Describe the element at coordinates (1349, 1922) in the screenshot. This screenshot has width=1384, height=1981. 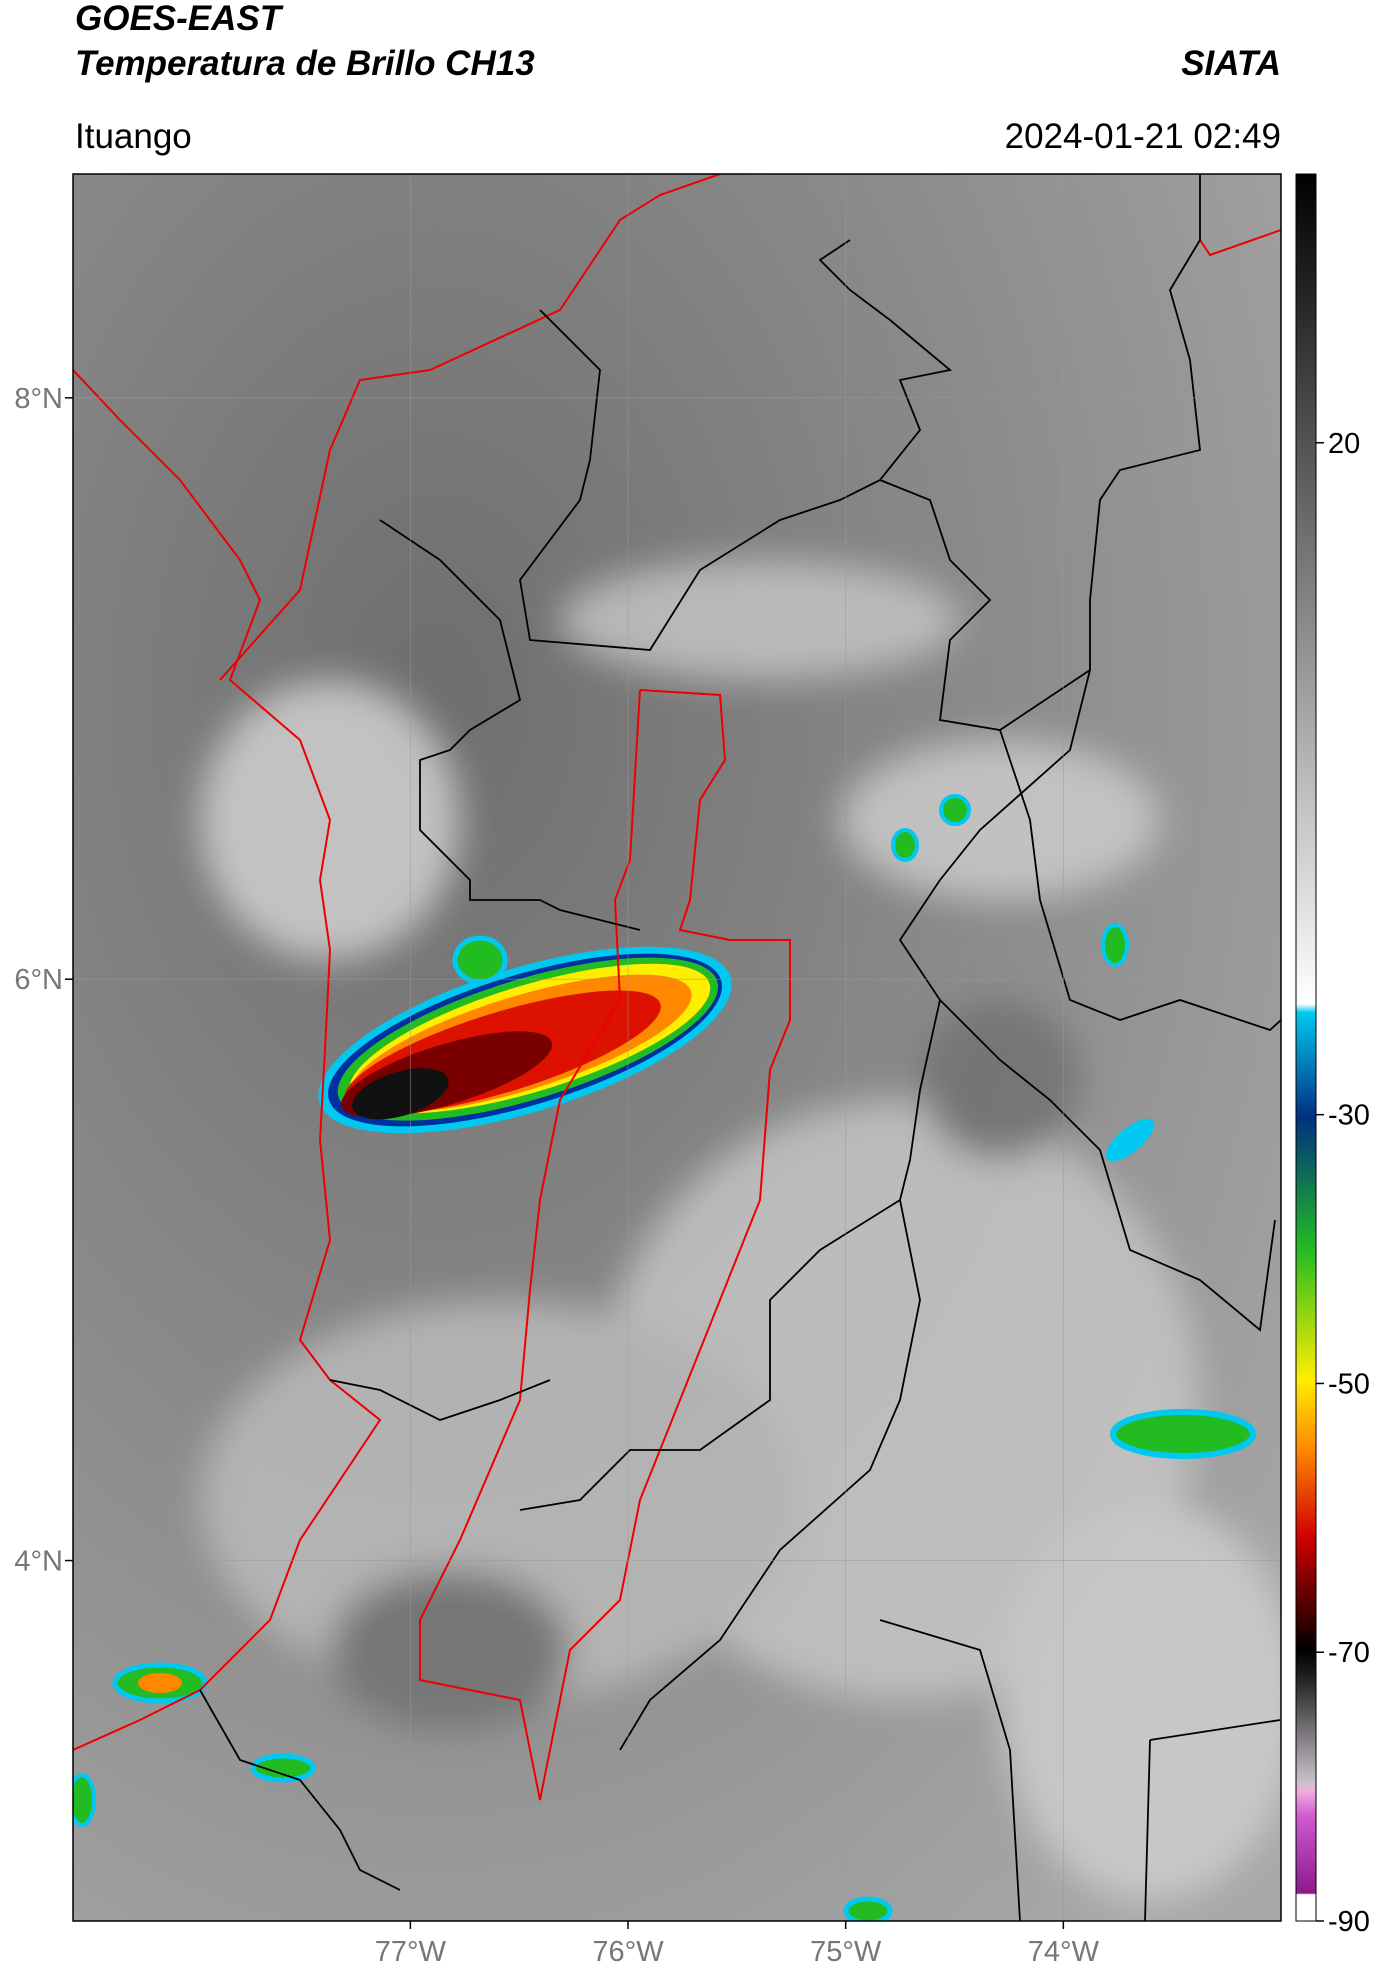
I see `colorbar-tick-label: -90` at that location.